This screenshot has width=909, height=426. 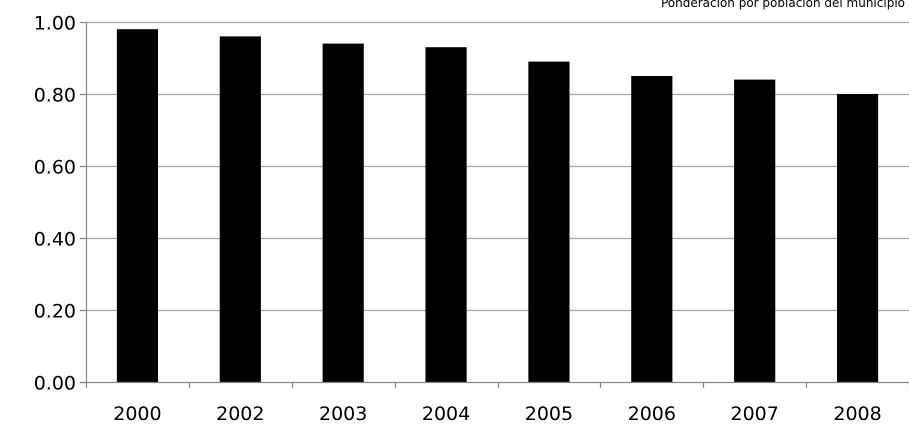 I want to click on bar-2007, so click(x=755, y=230).